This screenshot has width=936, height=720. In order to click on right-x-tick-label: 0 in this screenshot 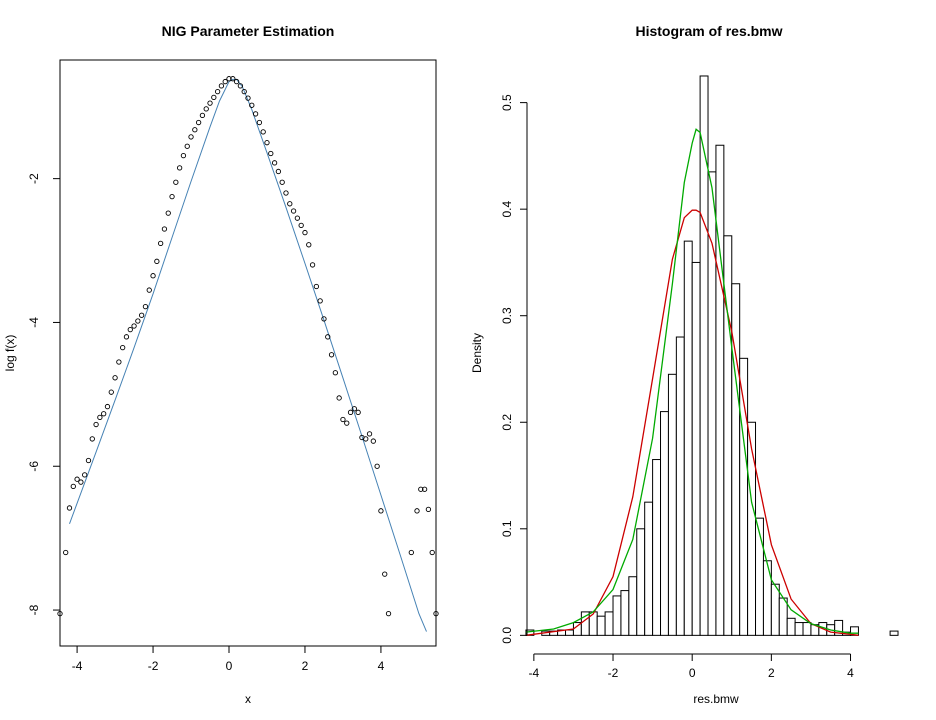, I will do `click(692, 673)`.